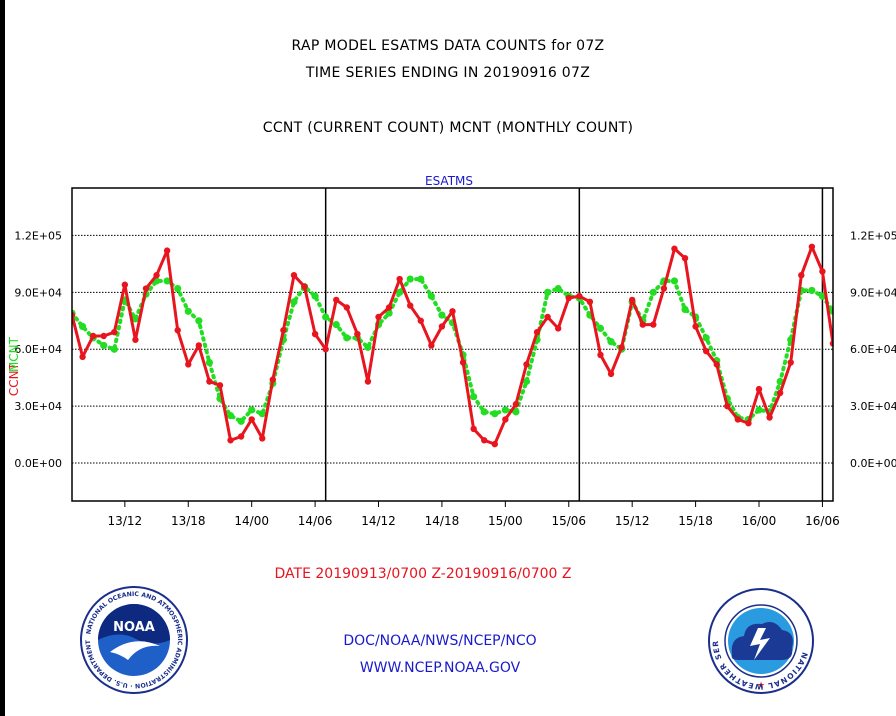 This screenshot has height=716, width=896. Describe the element at coordinates (125, 521) in the screenshot. I see `x-tick-label: 13/12` at that location.